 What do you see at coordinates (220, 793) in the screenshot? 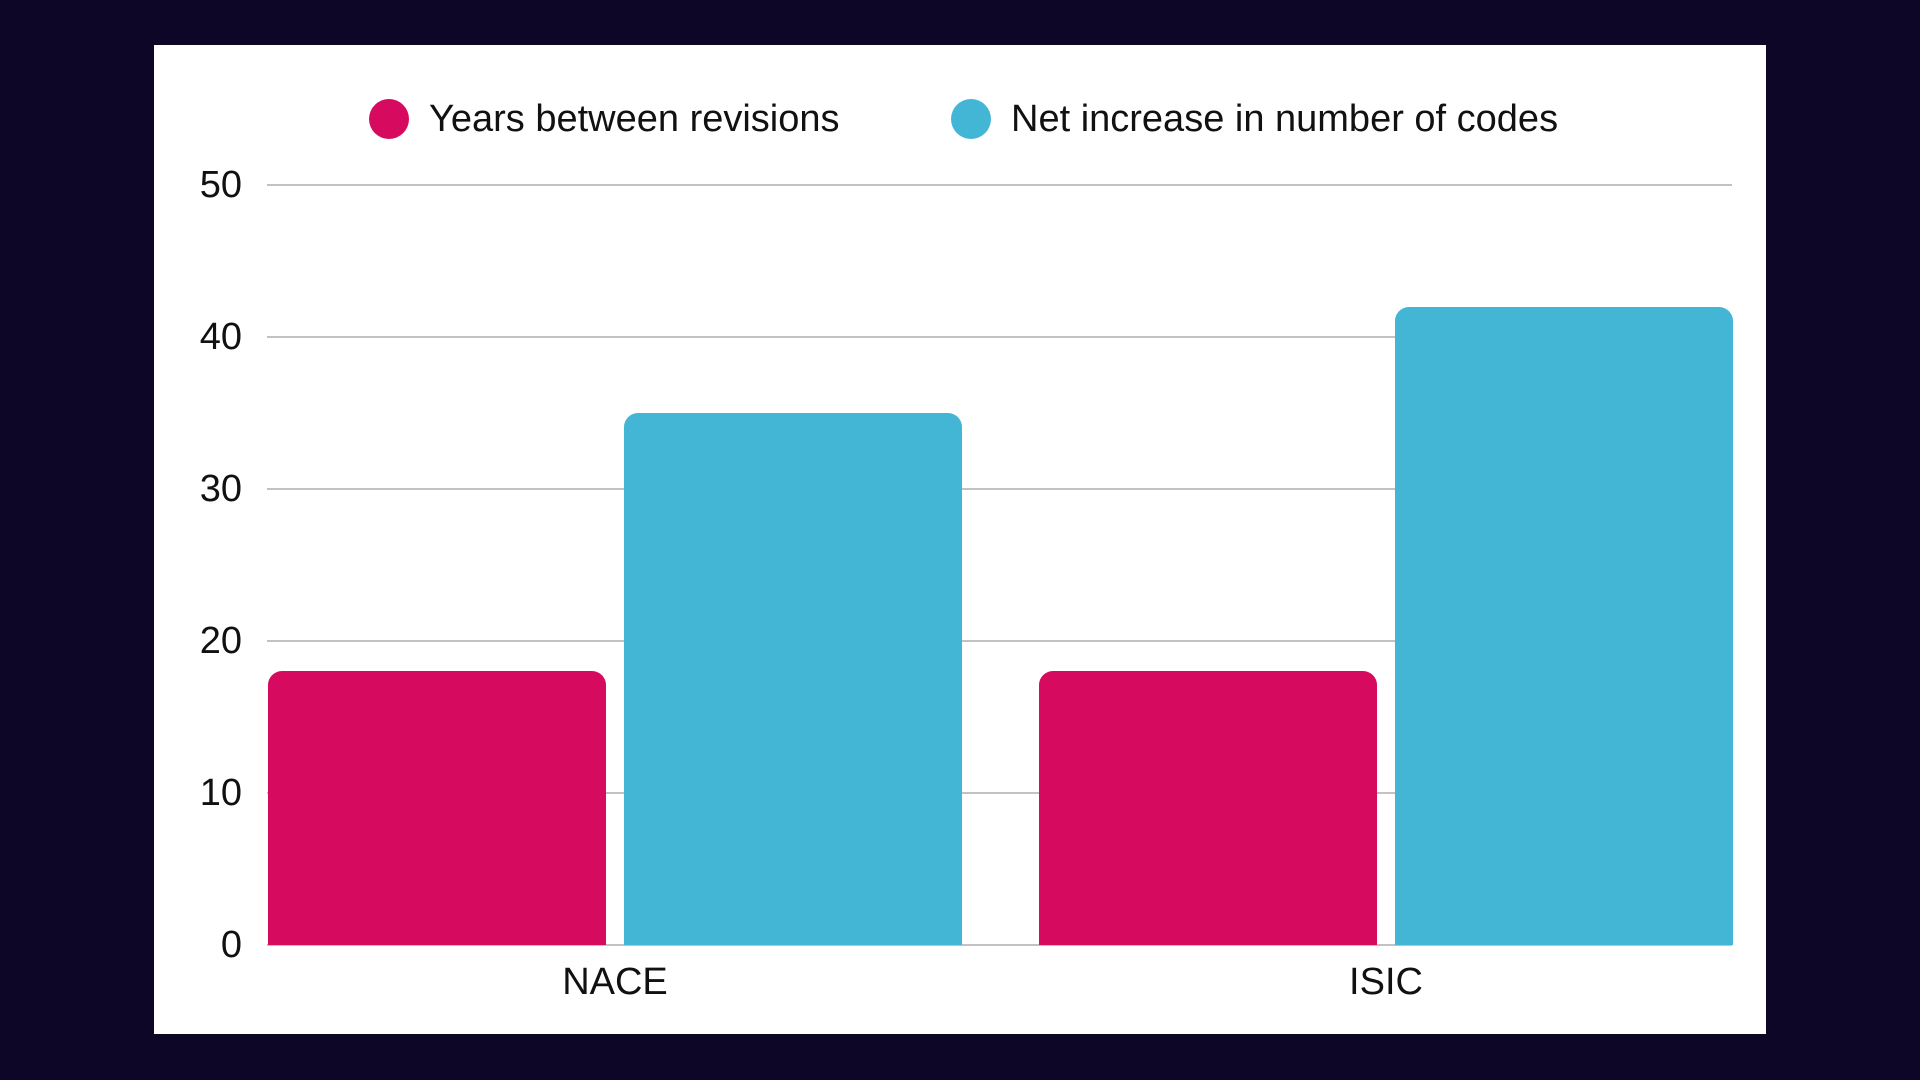
I see `y-axis-tick-label: 10` at bounding box center [220, 793].